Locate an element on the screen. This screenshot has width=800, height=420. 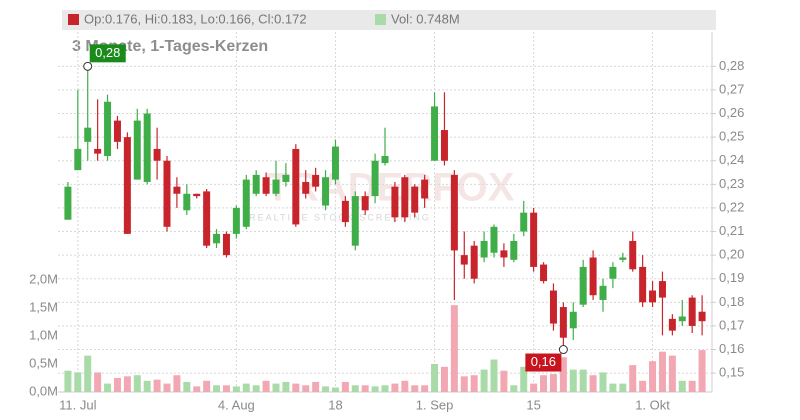
y-tick-label: 0,28 is located at coordinates (731, 65).